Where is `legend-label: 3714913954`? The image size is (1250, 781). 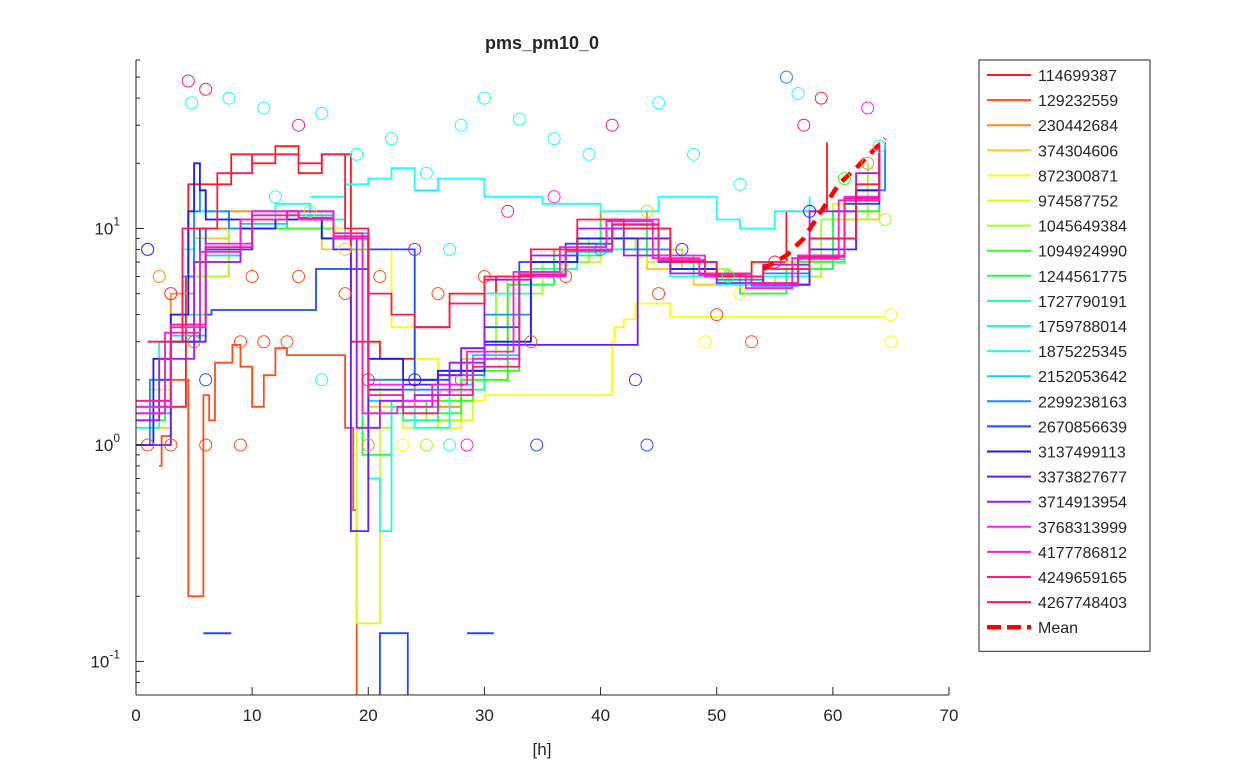
legend-label: 3714913954 is located at coordinates (1082, 503).